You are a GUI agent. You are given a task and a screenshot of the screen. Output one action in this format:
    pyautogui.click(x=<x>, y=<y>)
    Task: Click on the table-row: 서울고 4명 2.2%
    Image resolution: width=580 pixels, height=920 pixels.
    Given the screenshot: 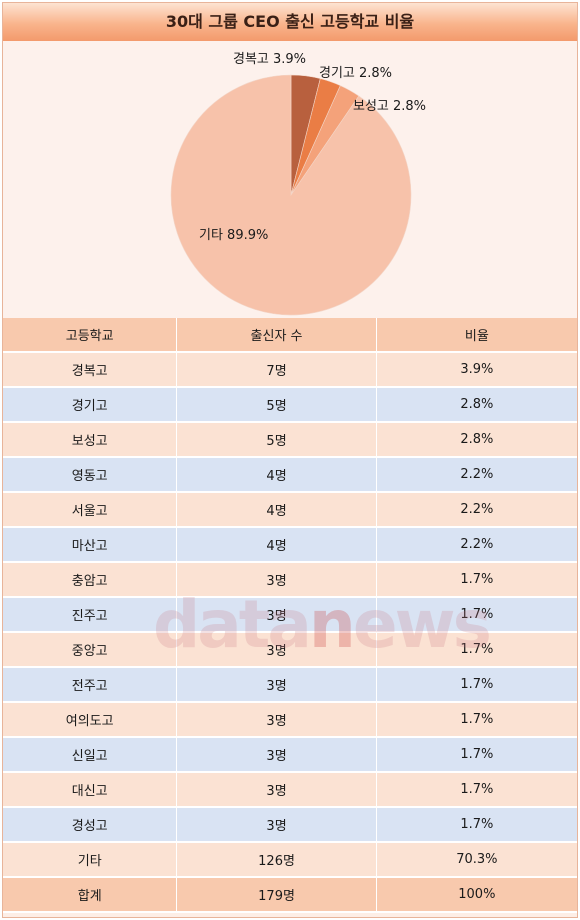 What is the action you would take?
    pyautogui.click(x=290, y=510)
    